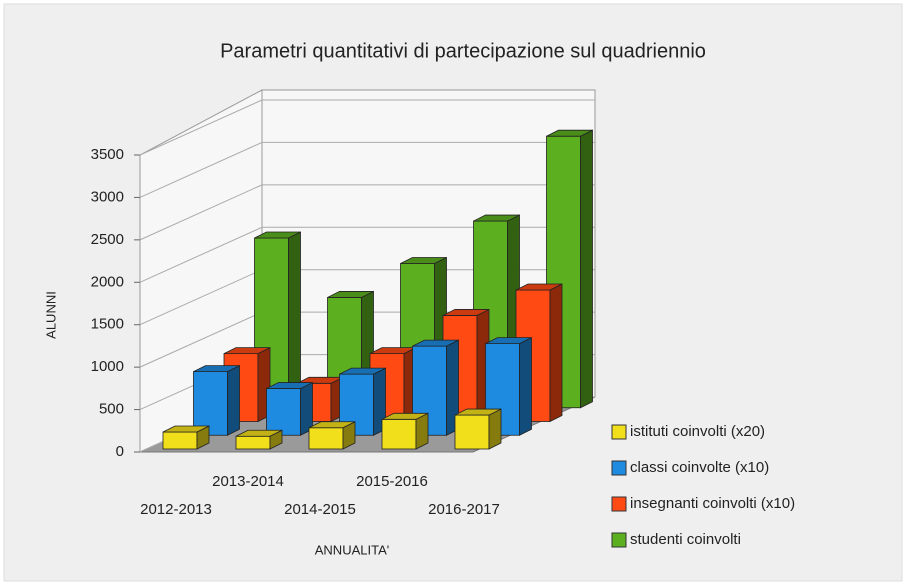 Image resolution: width=906 pixels, height=585 pixels. Describe the element at coordinates (712, 503) in the screenshot. I see `legend-label: insegnanti coinvolti (x10)` at that location.